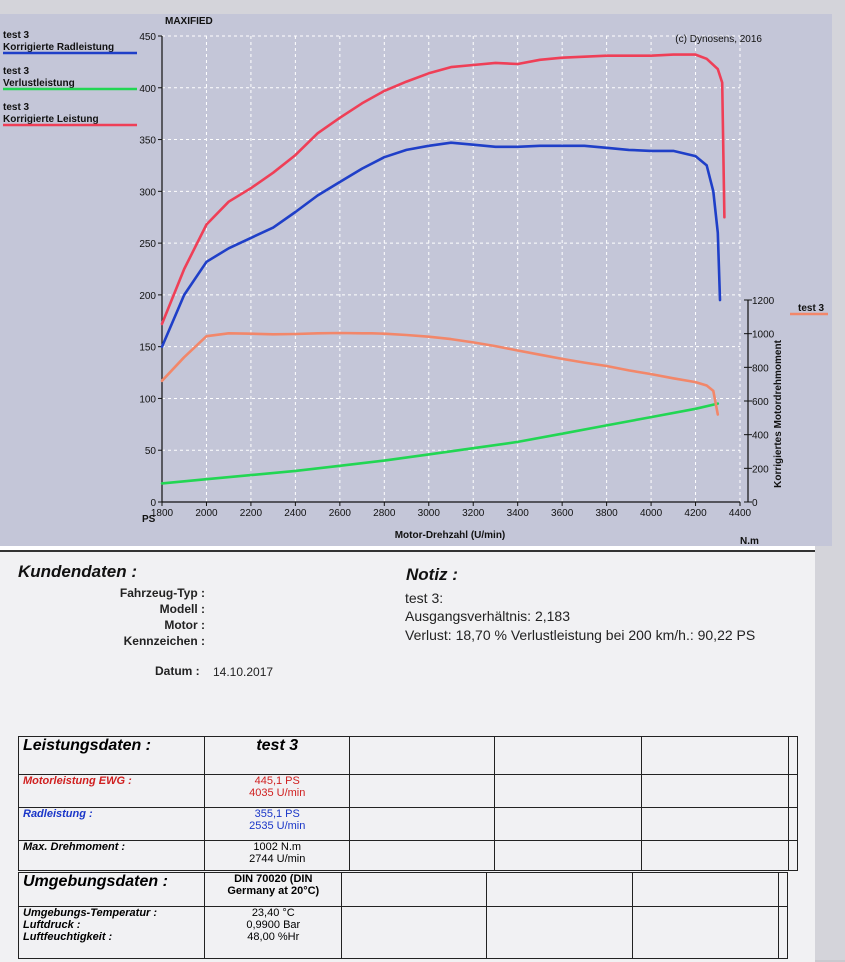  Describe the element at coordinates (277, 781) in the screenshot. I see `motorleistung-ps: 445,1 PS` at that location.